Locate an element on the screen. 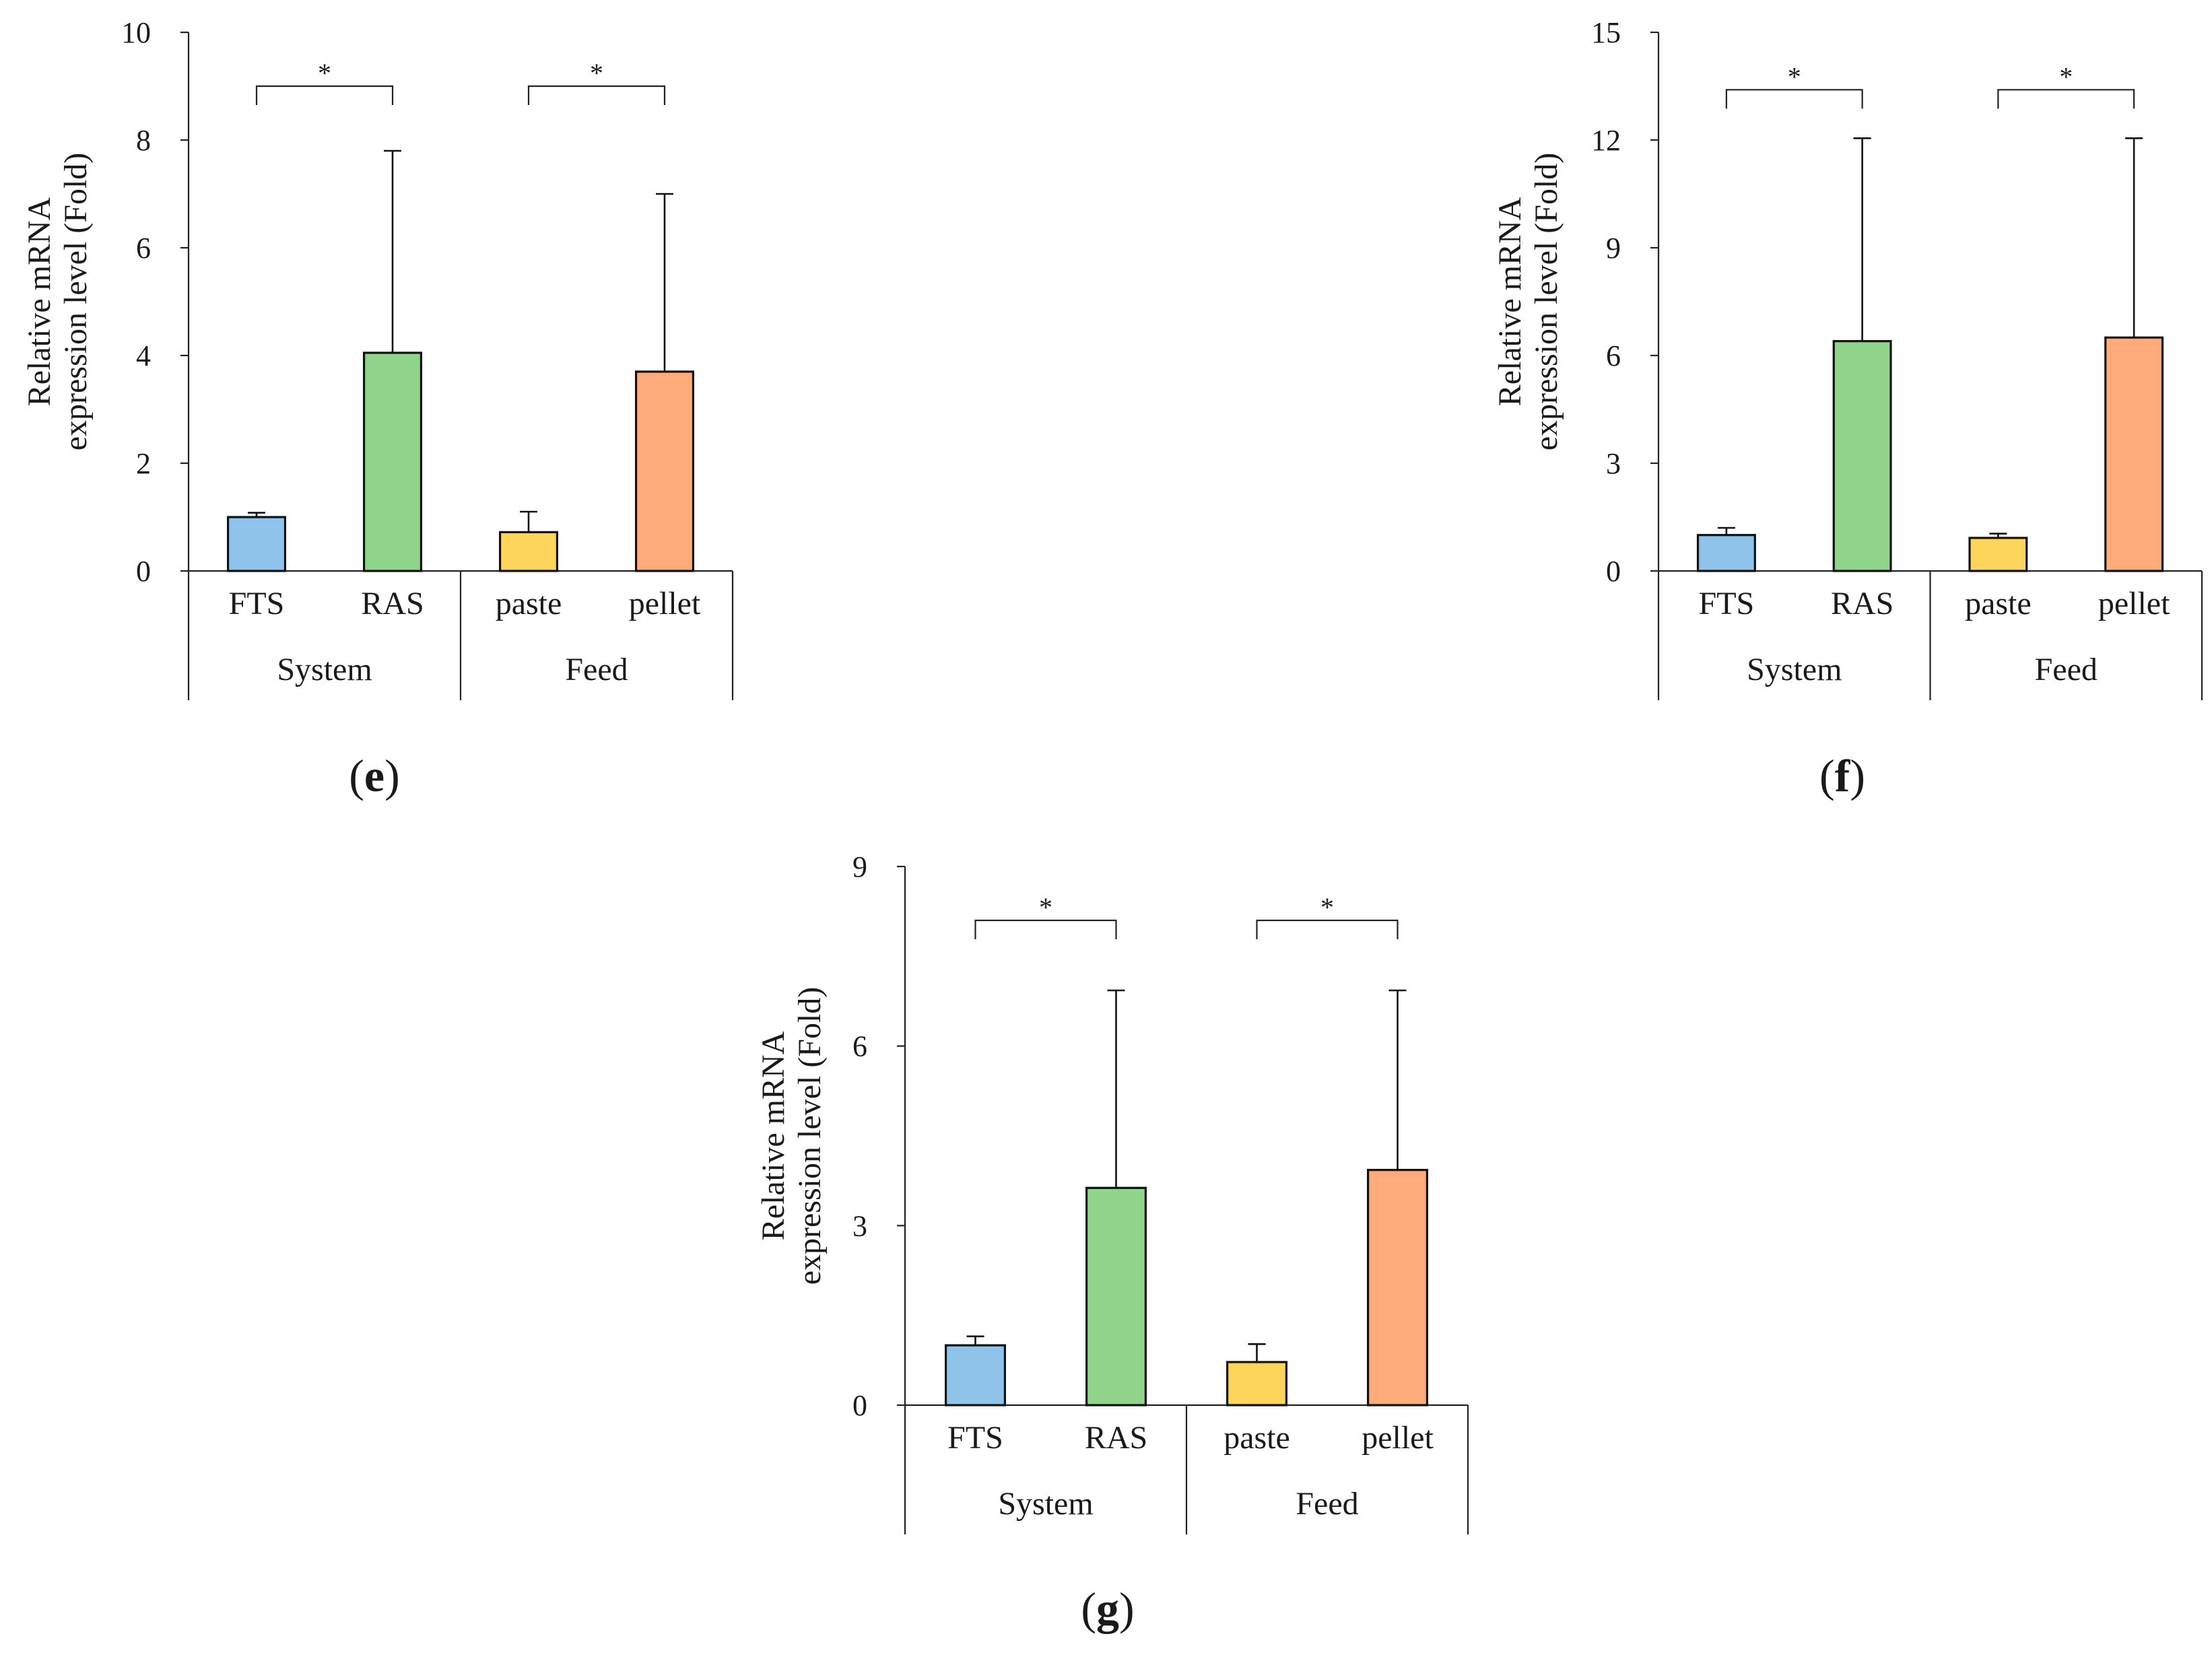 The image size is (2212, 1661). caption-letter: f is located at coordinates (1843, 775).